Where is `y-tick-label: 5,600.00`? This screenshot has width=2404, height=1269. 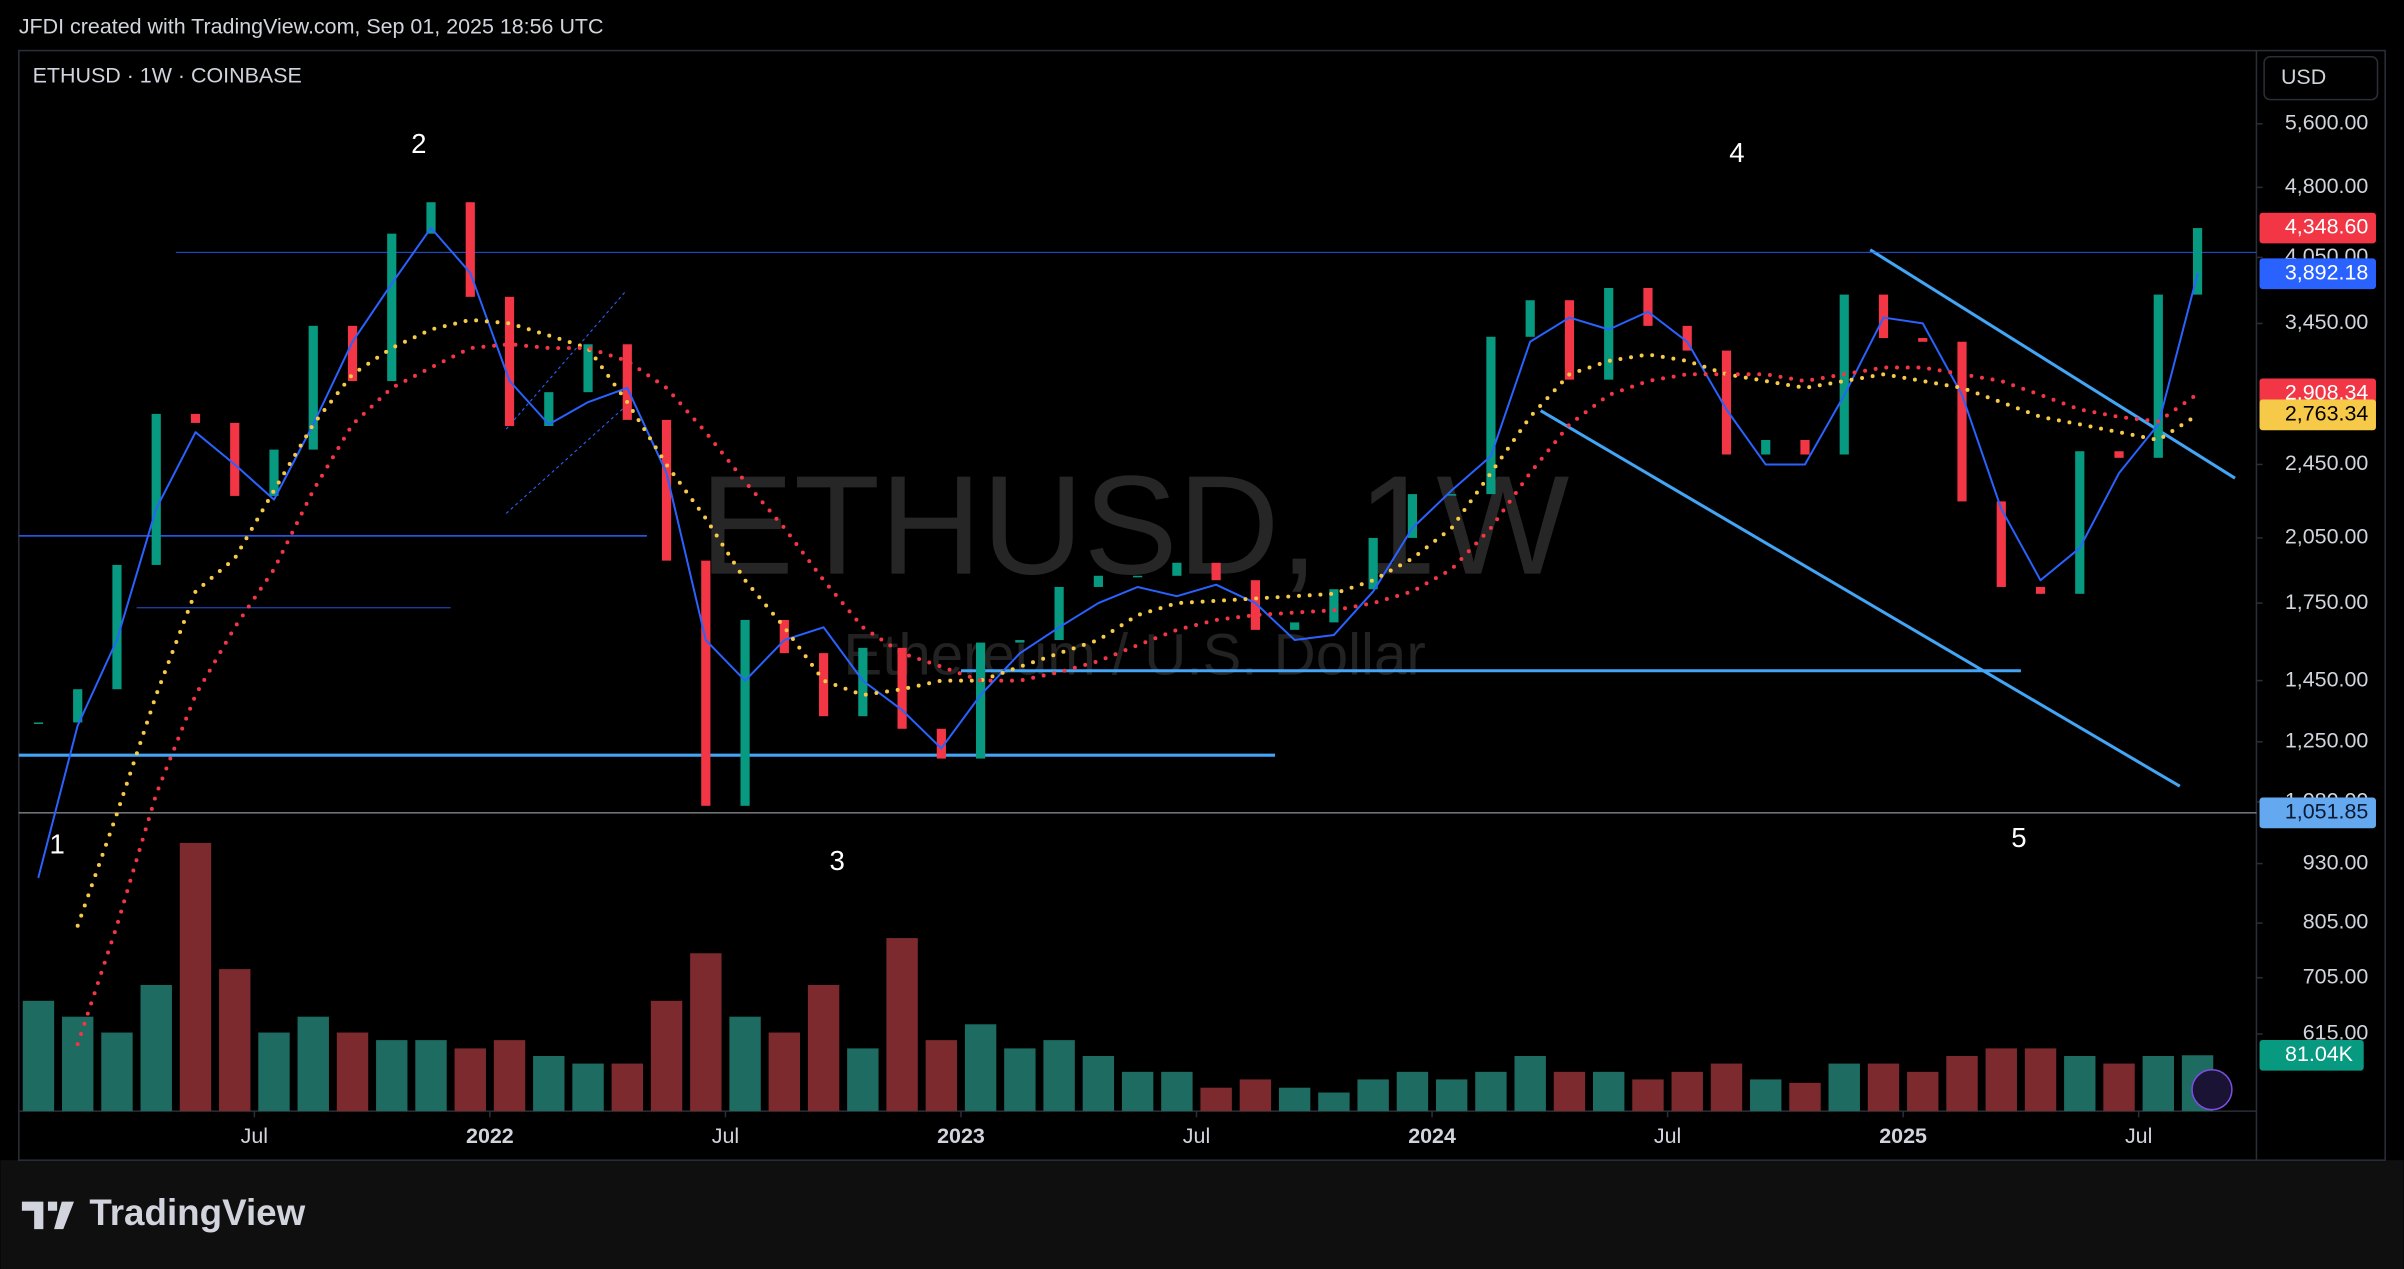
y-tick-label: 5,600.00 is located at coordinates (2327, 123).